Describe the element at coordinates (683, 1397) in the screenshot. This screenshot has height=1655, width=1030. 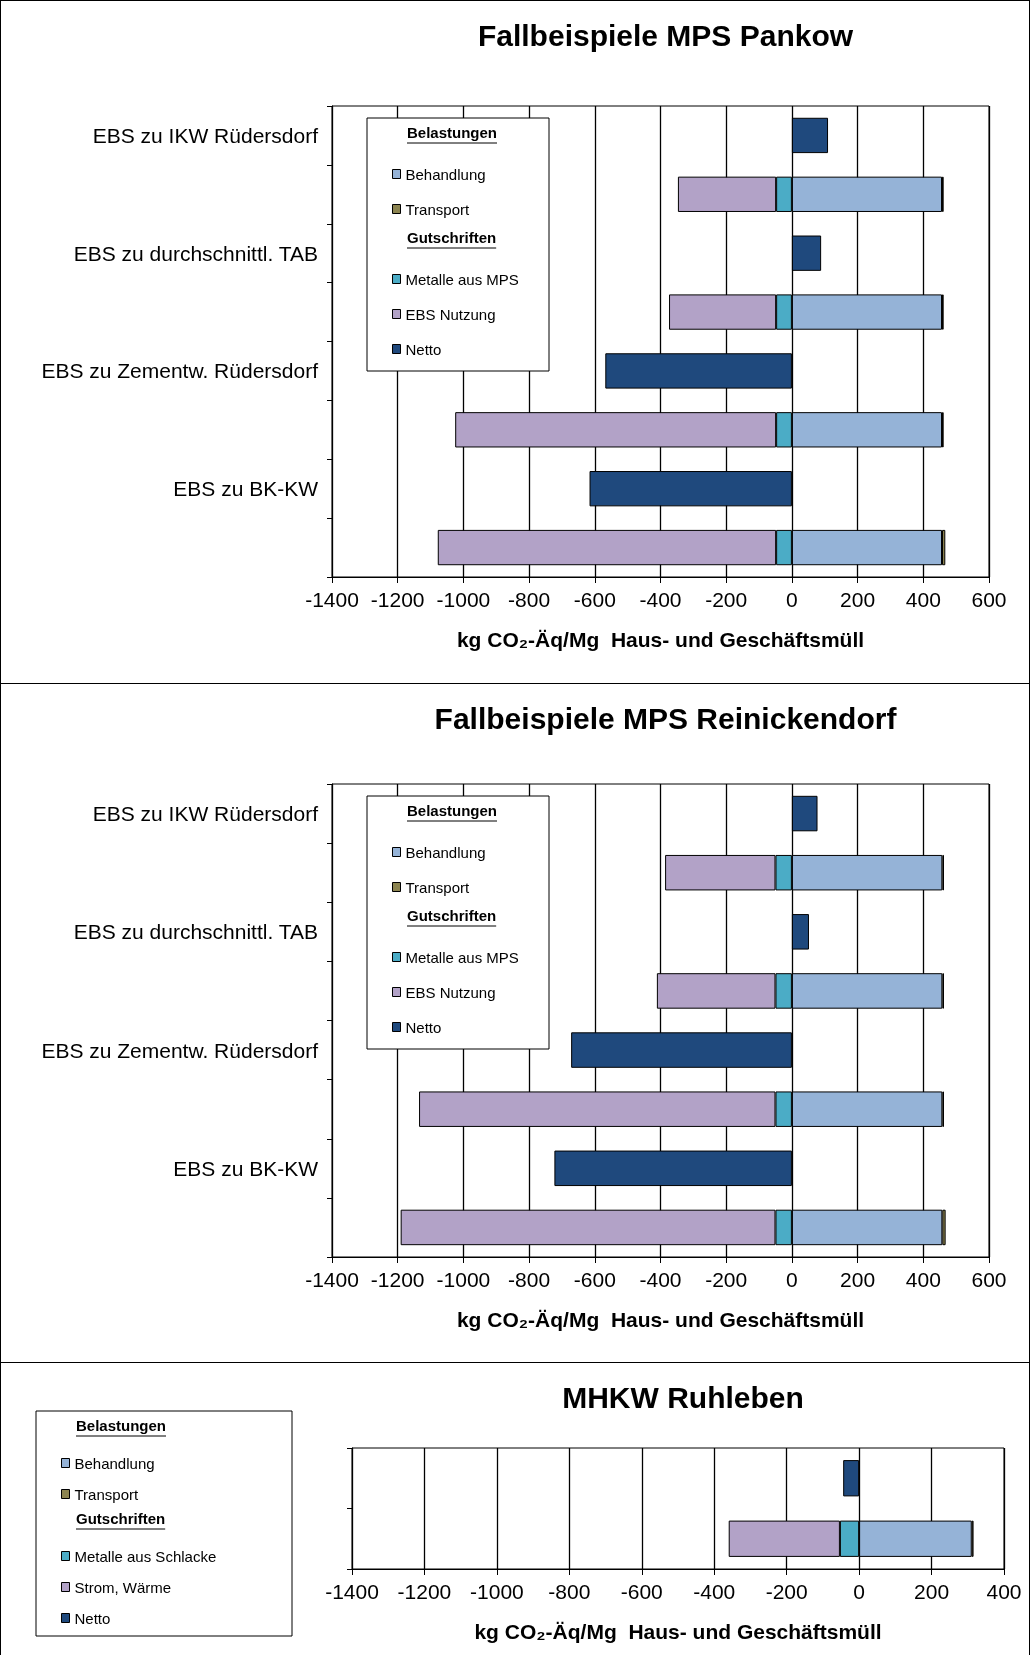
I see `chart-title: MHKW Ruhleben` at that location.